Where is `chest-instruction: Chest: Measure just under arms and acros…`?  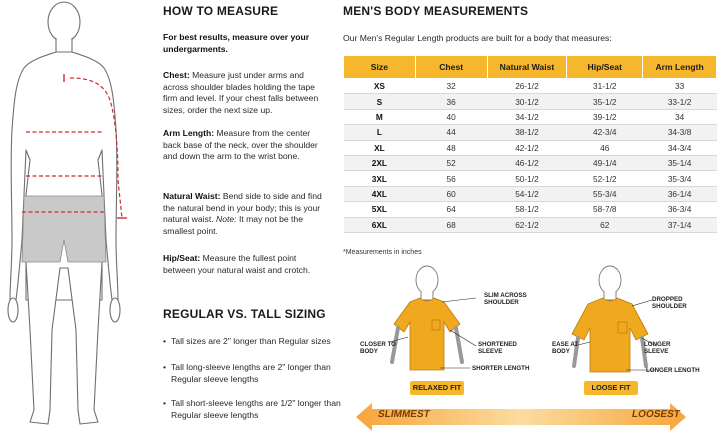
chest-instruction: Chest: Measure just under arms and acros… is located at coordinates (241, 92).